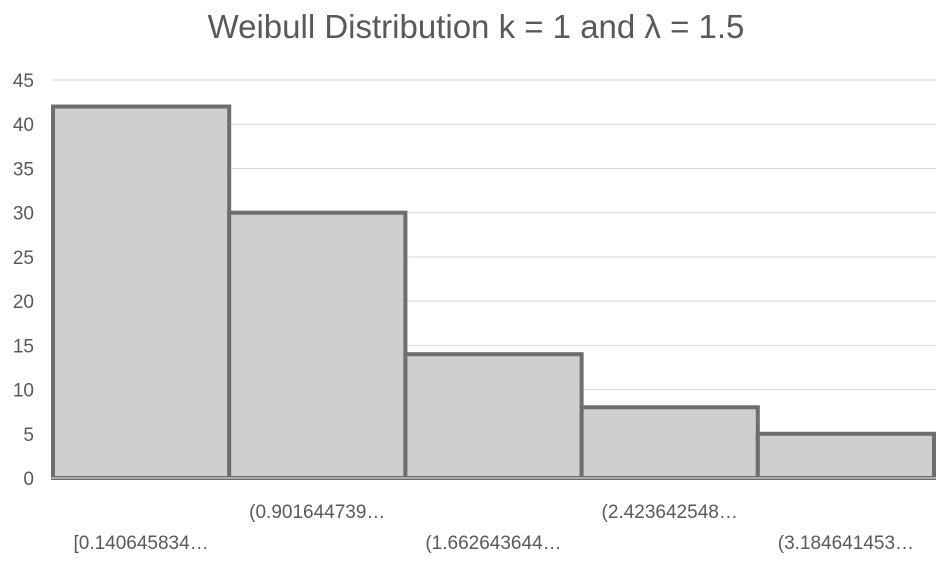  Describe the element at coordinates (23, 391) in the screenshot. I see `y-tick-label: 10` at that location.